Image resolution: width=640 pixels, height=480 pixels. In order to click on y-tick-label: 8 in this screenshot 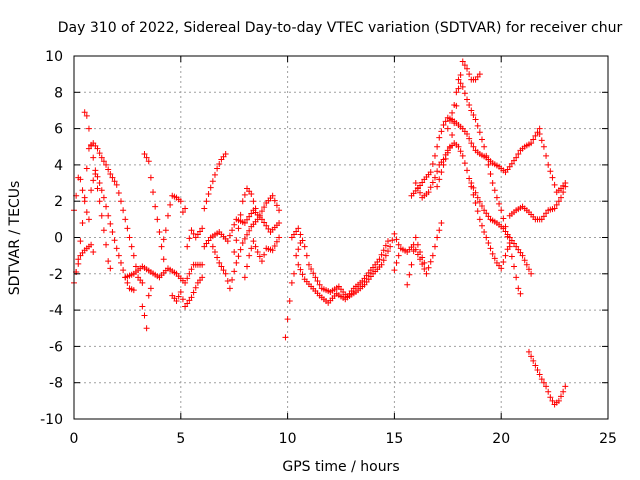, I will do `click(58, 93)`.